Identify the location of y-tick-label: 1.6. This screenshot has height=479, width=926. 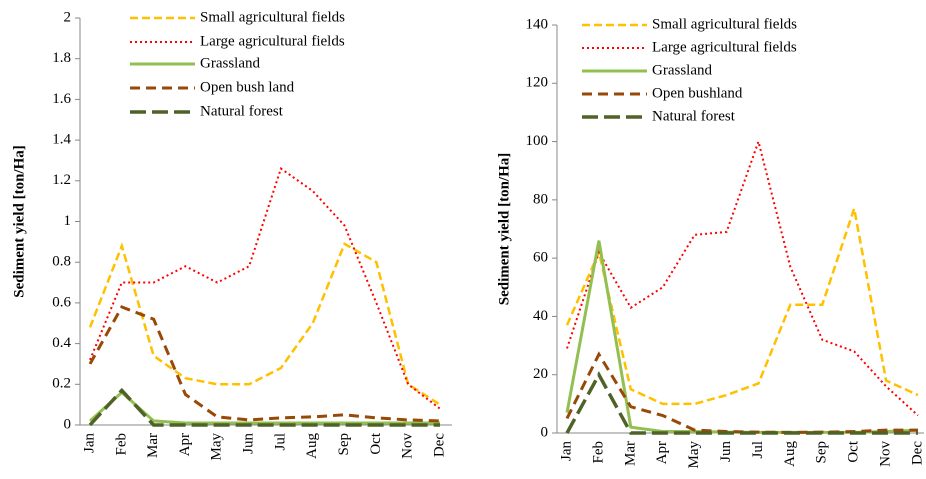
(61, 99).